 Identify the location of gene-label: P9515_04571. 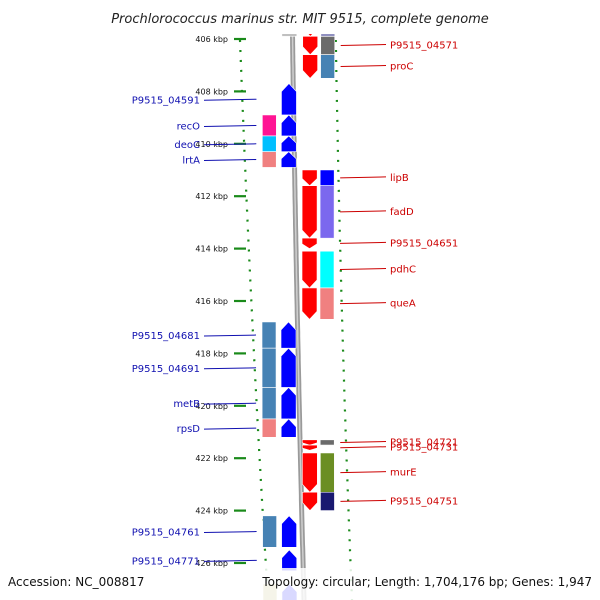
(424, 46).